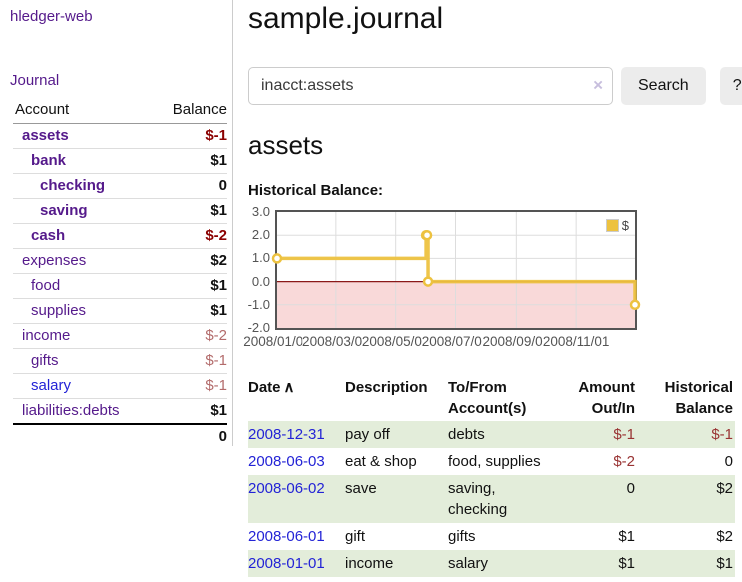 This screenshot has width=742, height=582. I want to click on register-row: 2008-12-31 pay off debts $-1 $-1, so click(491, 434).